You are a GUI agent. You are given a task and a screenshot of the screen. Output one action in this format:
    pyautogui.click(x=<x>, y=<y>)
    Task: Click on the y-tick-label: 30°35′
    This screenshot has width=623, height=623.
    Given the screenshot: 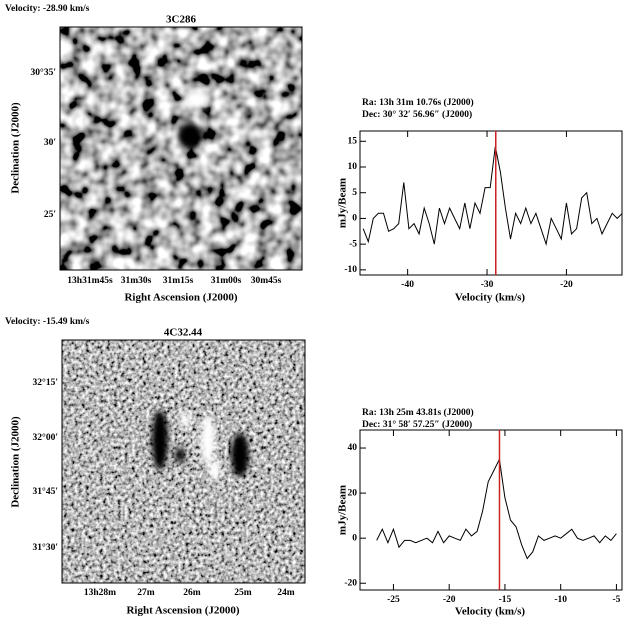 What is the action you would take?
    pyautogui.click(x=44, y=72)
    